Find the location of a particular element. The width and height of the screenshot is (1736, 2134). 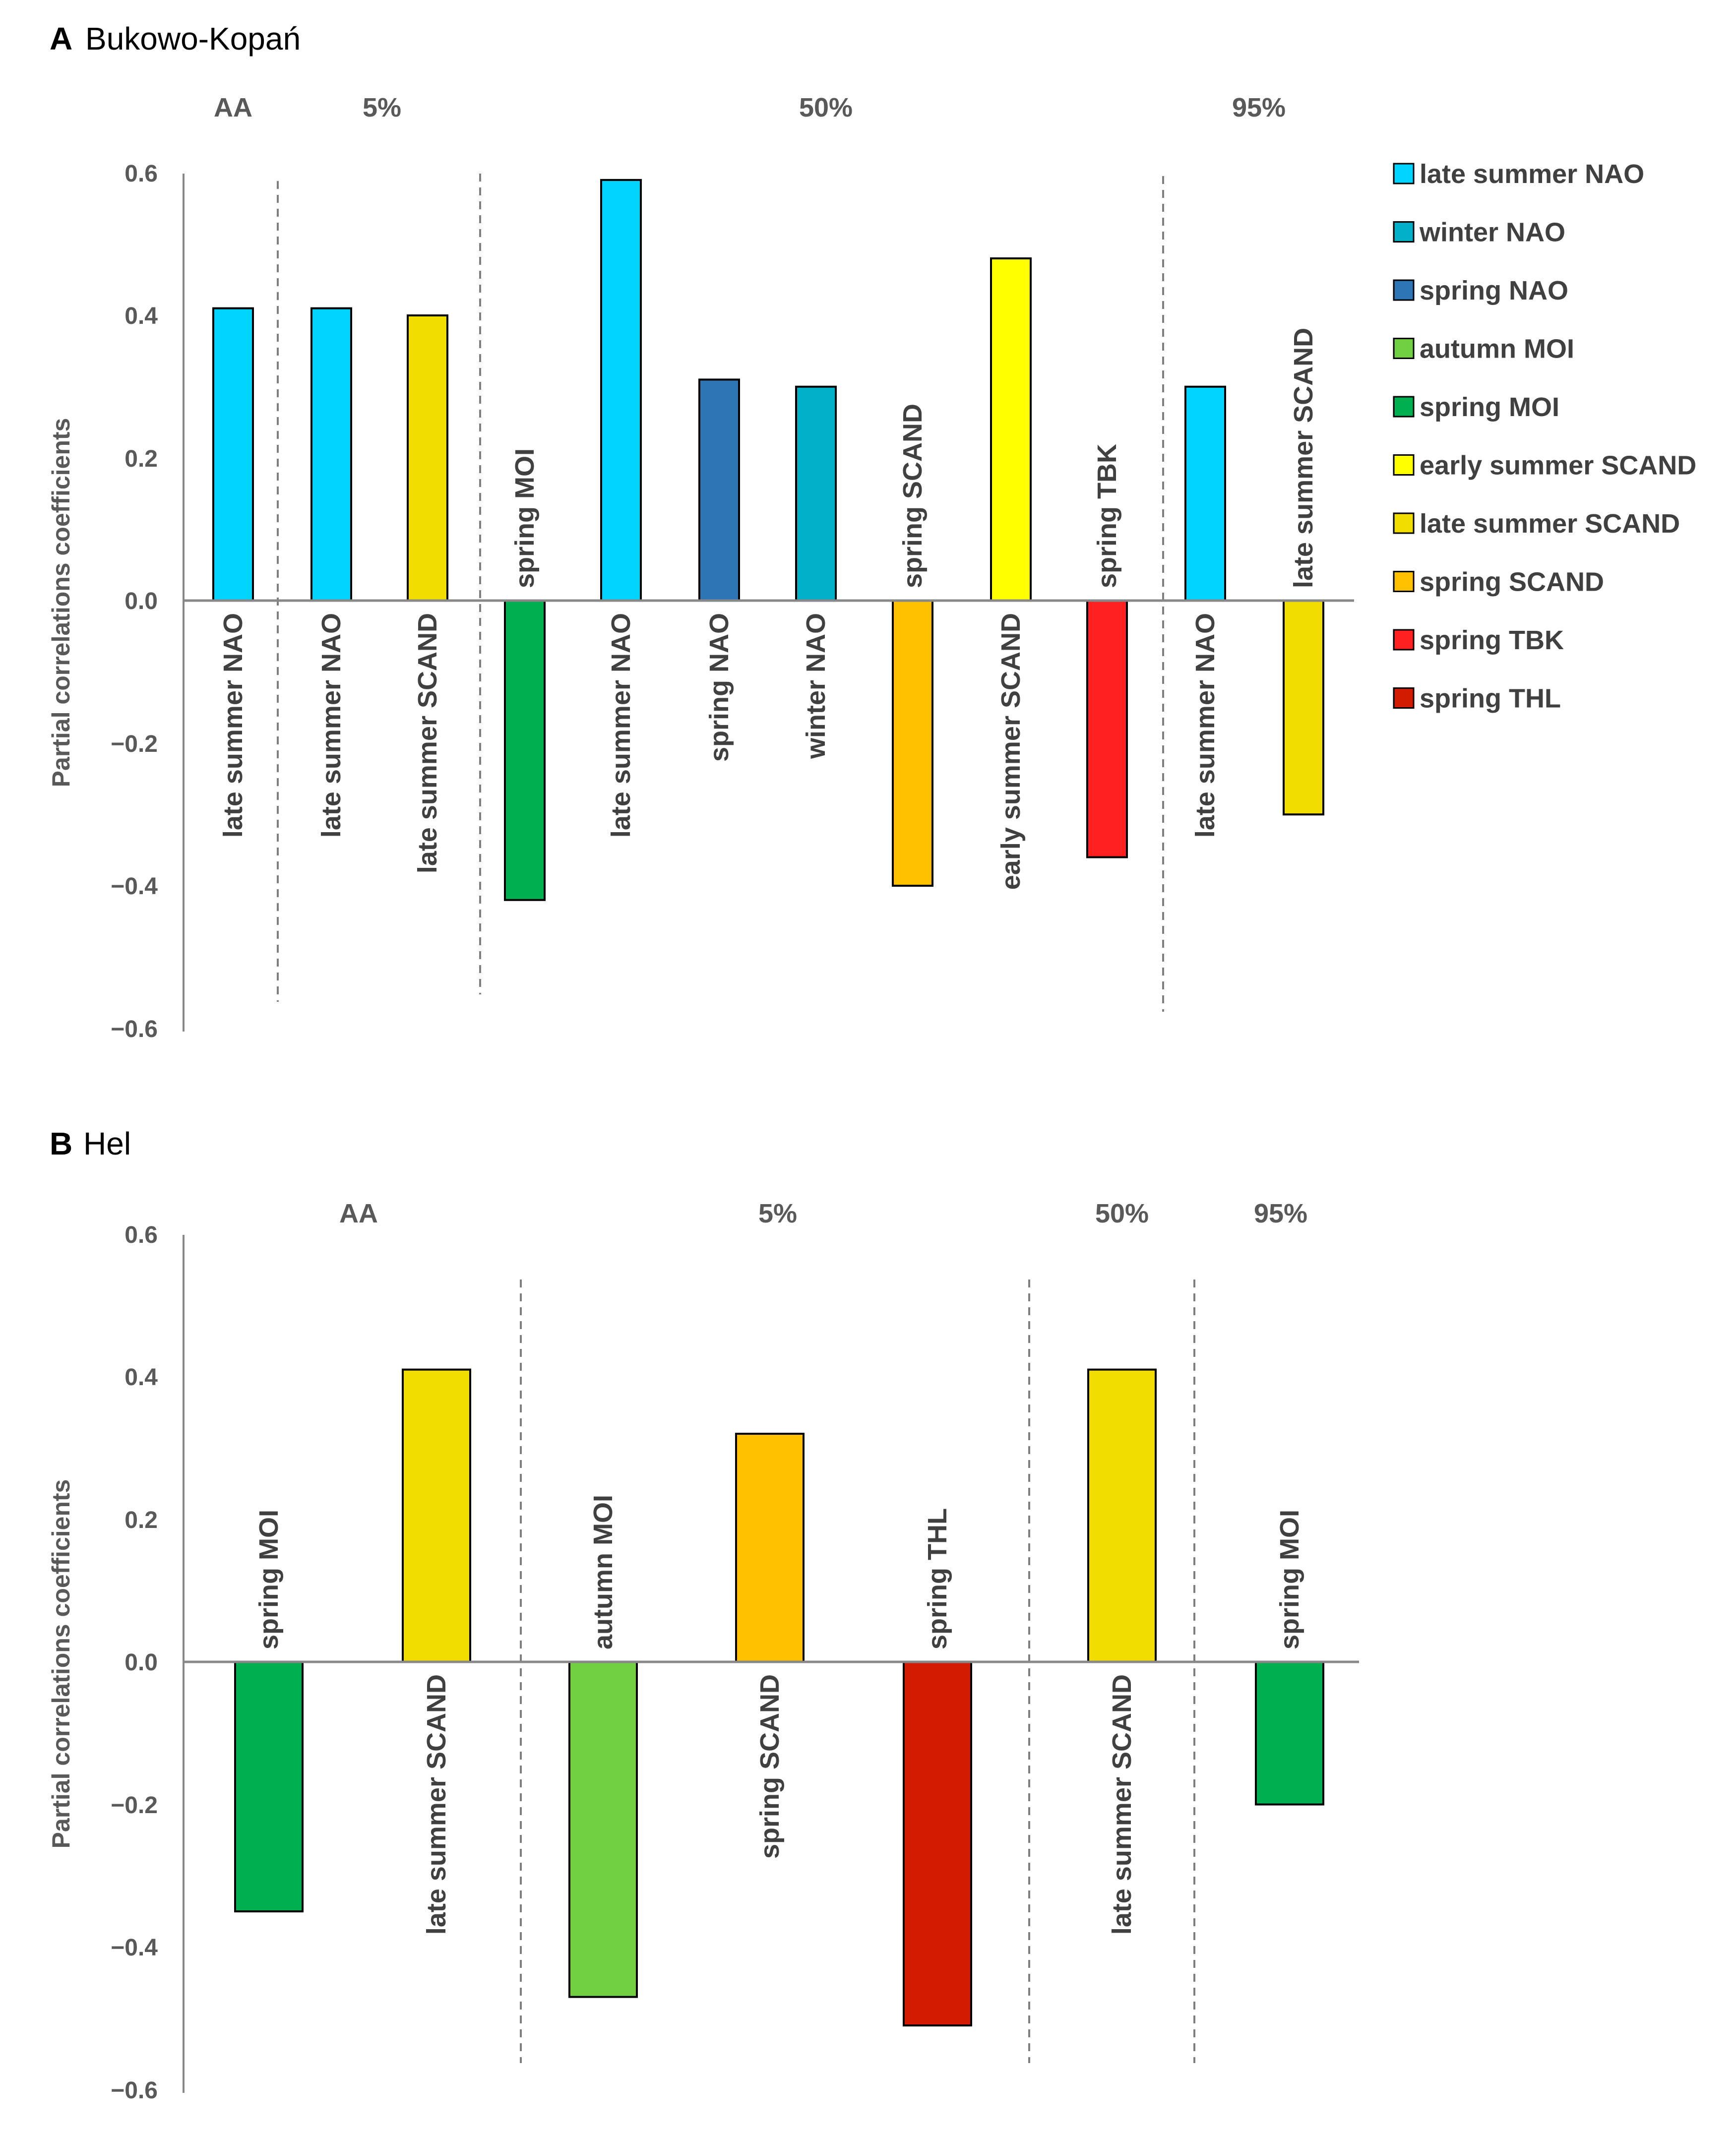

panel-a-ytick-3: 0.0 is located at coordinates (141, 601).